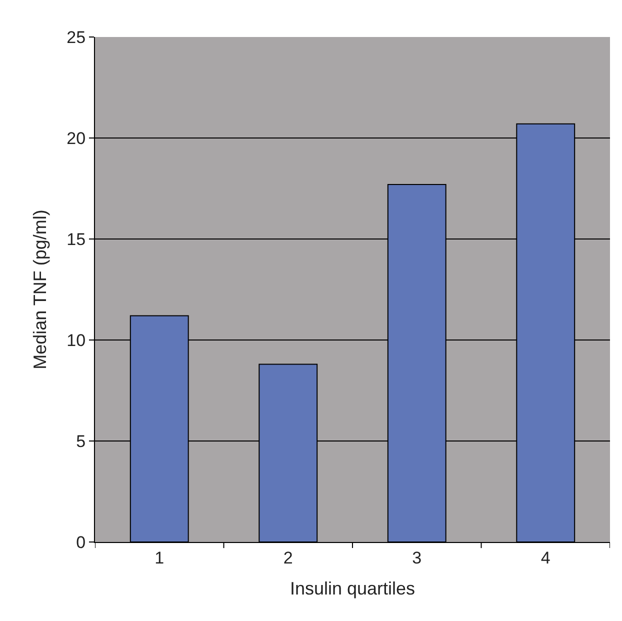  Describe the element at coordinates (417, 558) in the screenshot. I see `x-tick-label: 3` at that location.